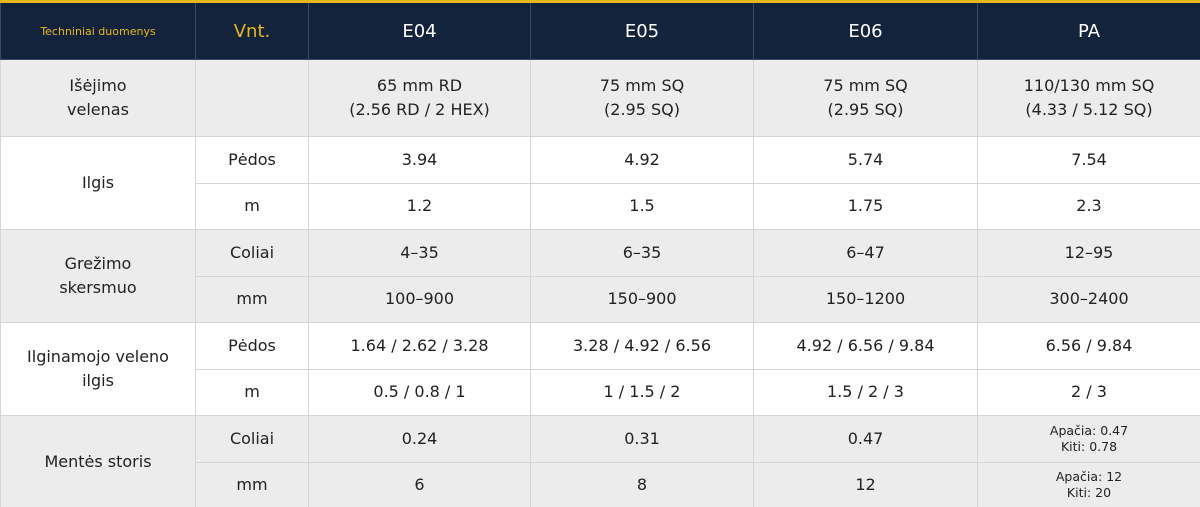 The height and width of the screenshot is (507, 1200). What do you see at coordinates (1088, 30) in the screenshot?
I see `header-cell: PA` at bounding box center [1088, 30].